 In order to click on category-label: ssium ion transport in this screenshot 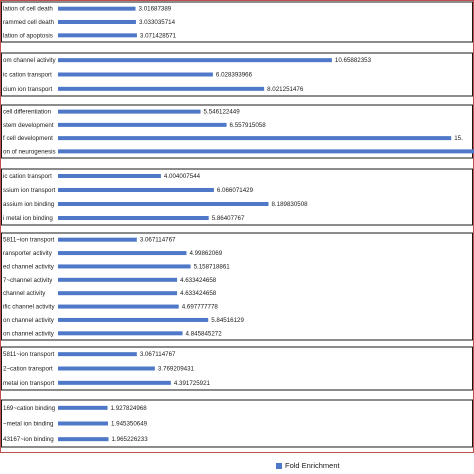, I will do `click(29, 190)`.